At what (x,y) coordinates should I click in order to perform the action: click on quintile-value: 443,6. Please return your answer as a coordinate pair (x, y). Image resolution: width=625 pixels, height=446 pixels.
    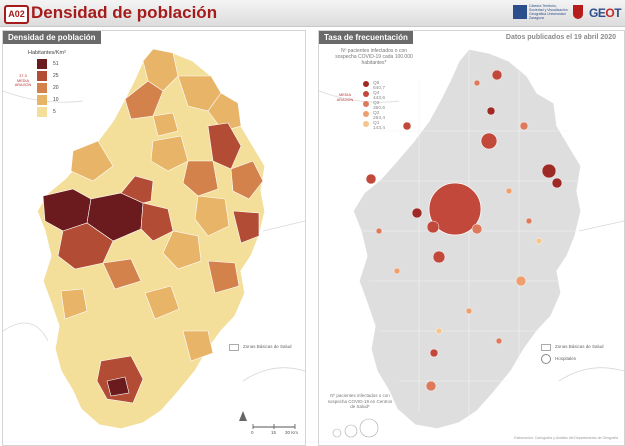
    Looking at the image, I should click on (379, 98).